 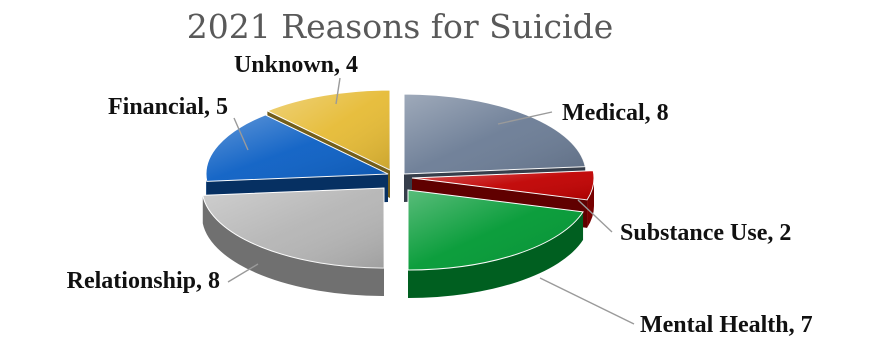 I want to click on data-label-relationship: Relationship, 8, so click(x=143, y=281).